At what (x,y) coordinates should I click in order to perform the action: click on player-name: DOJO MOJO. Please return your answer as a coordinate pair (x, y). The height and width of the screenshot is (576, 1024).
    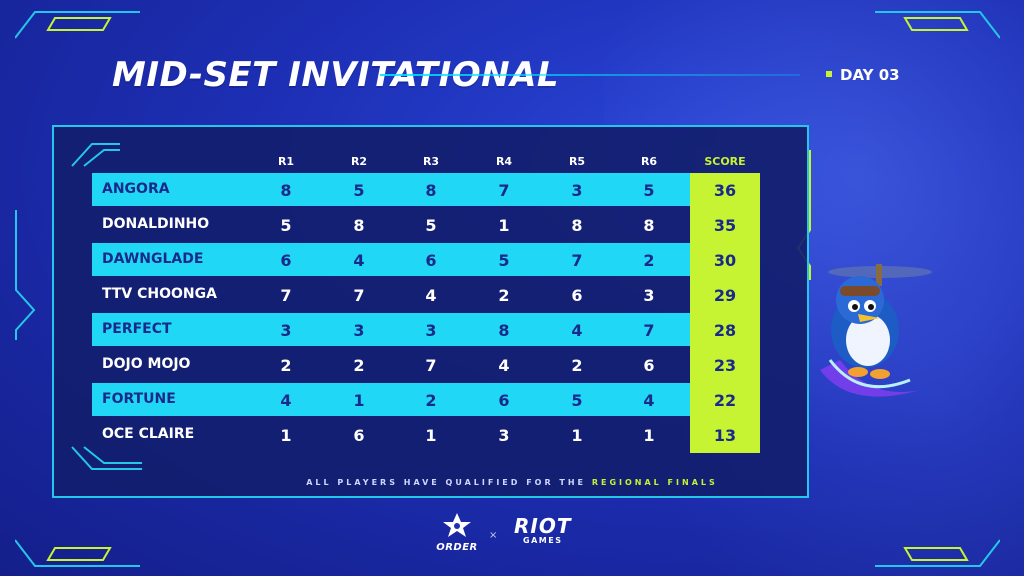
    Looking at the image, I should click on (146, 364).